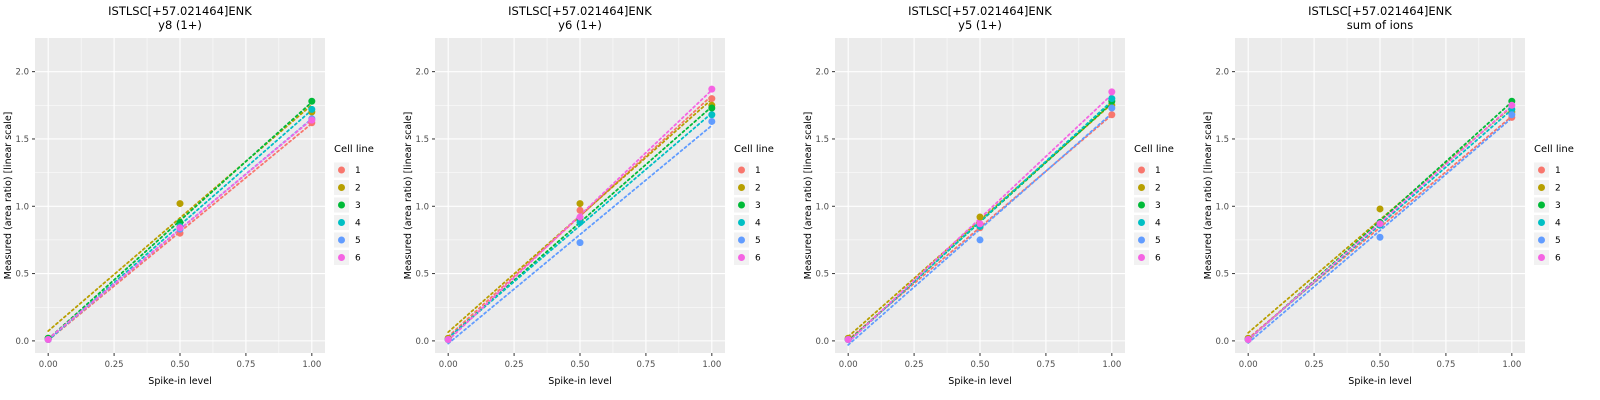  What do you see at coordinates (1222, 342) in the screenshot?
I see `y-tick-label: 0.0` at bounding box center [1222, 342].